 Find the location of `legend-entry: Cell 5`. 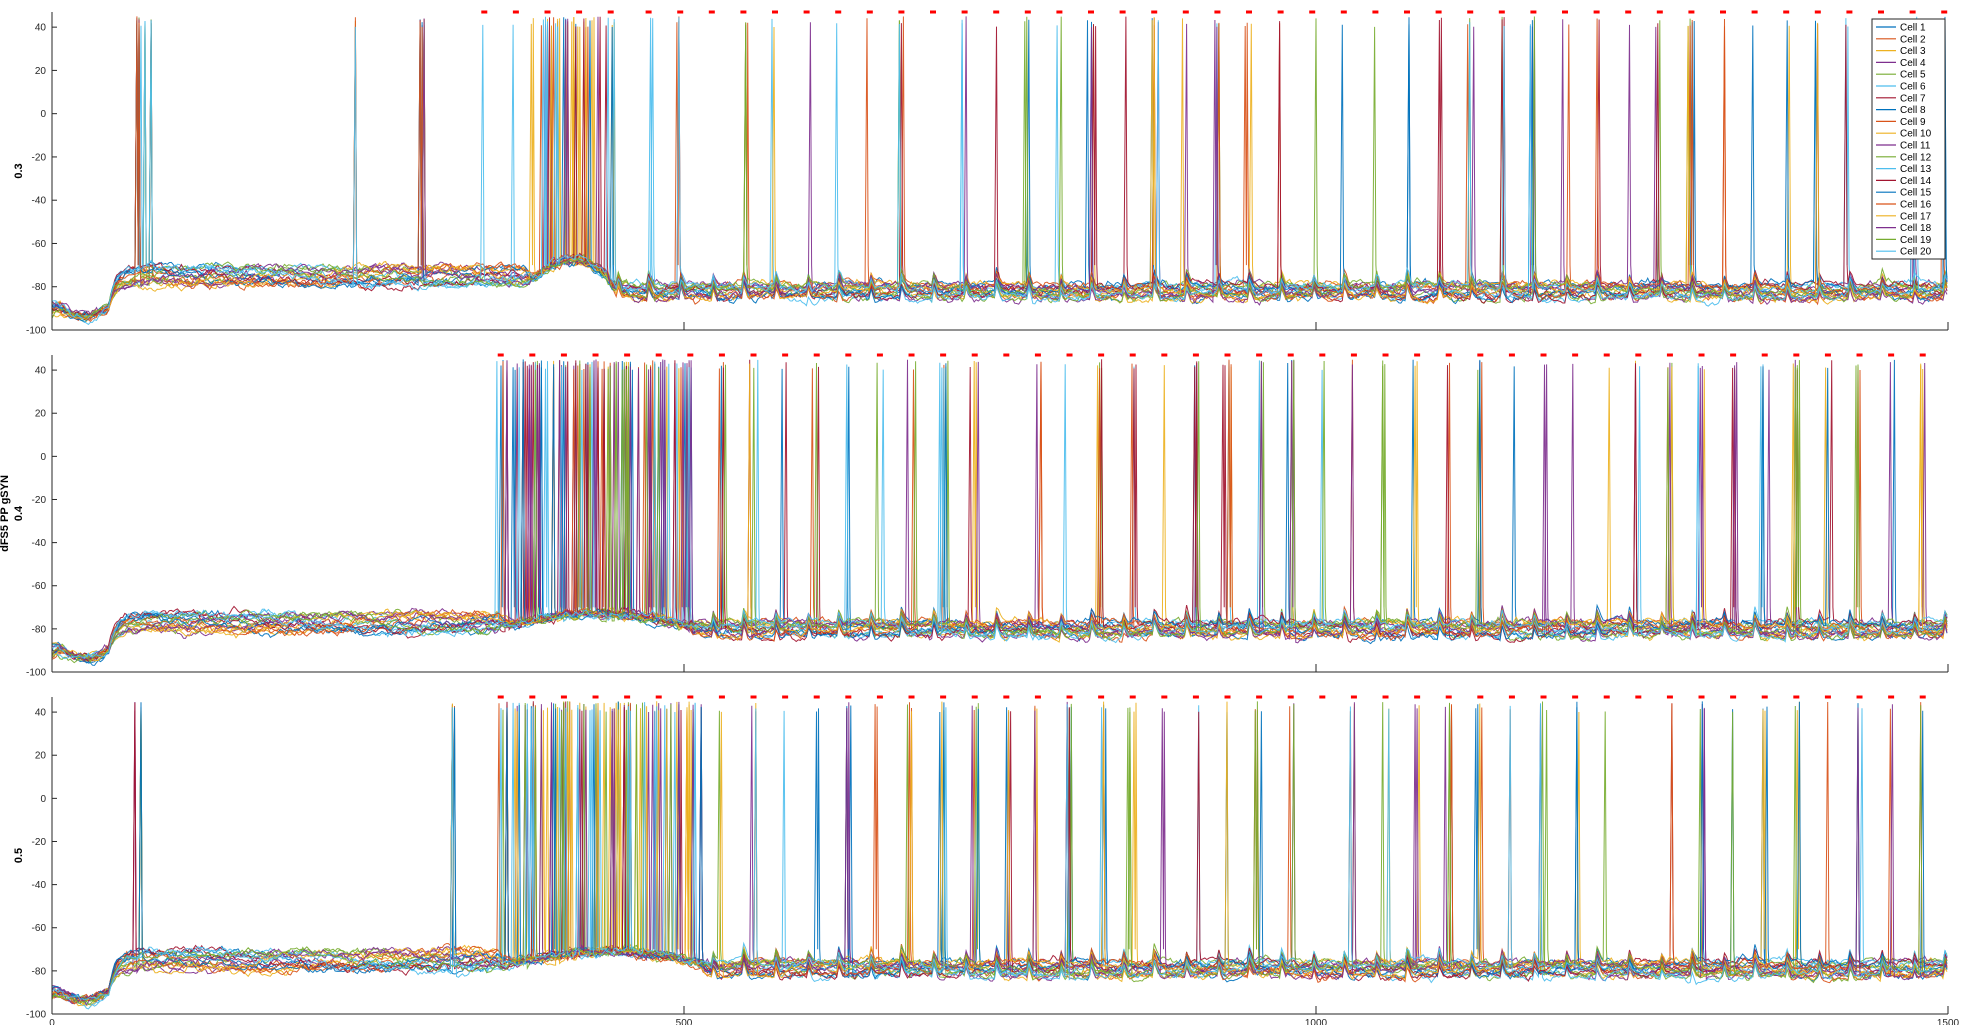

legend-entry: Cell 5 is located at coordinates (1913, 75).